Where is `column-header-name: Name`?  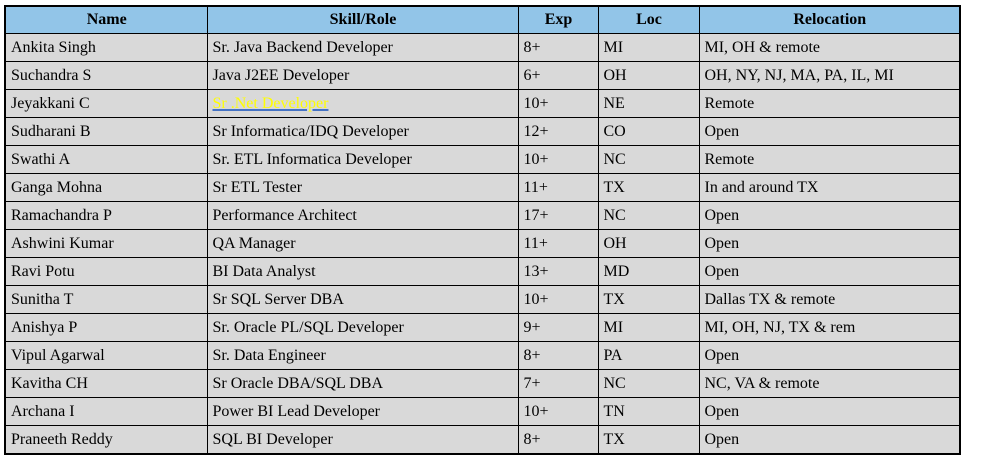 column-header-name: Name is located at coordinates (106, 19).